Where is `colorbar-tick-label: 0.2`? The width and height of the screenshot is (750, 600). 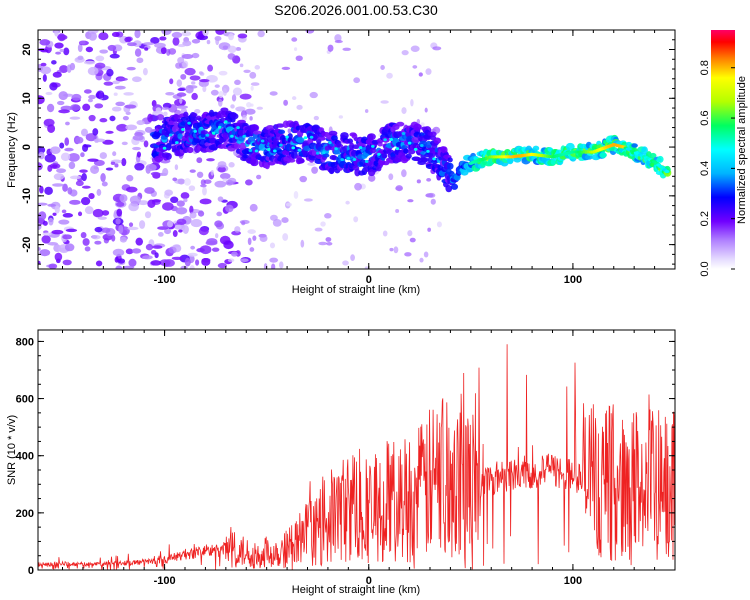 colorbar-tick-label: 0.2 is located at coordinates (705, 218).